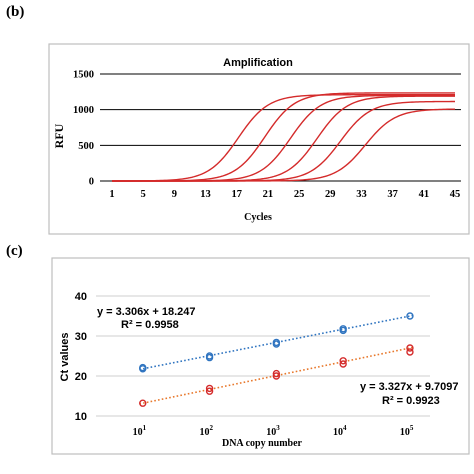 The height and width of the screenshot is (474, 474). What do you see at coordinates (258, 217) in the screenshot?
I see `chart-b-xlabel: Cycles` at bounding box center [258, 217].